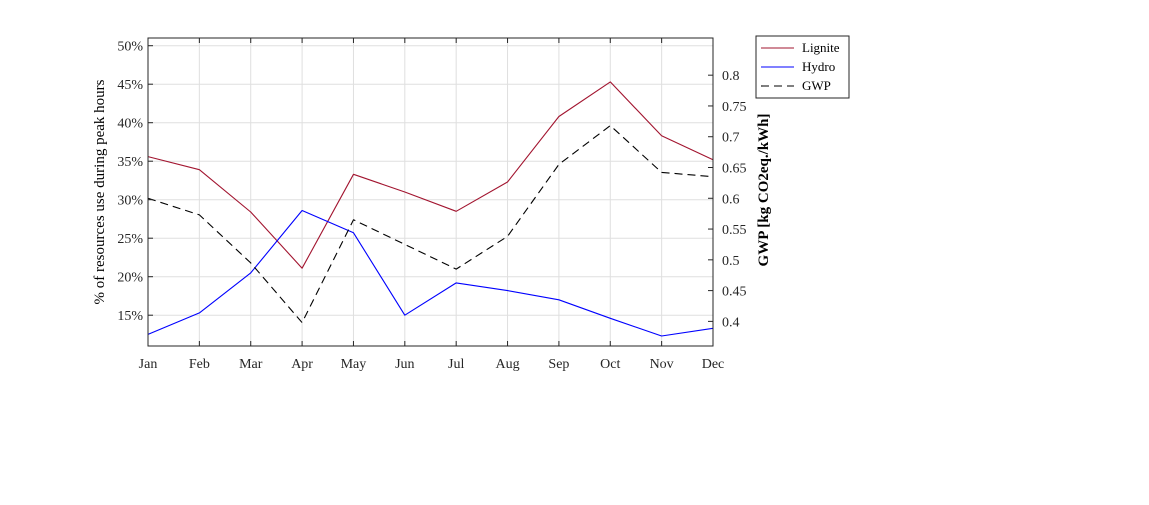  What do you see at coordinates (818, 66) in the screenshot?
I see `legend-label-hydro: Hydro` at bounding box center [818, 66].